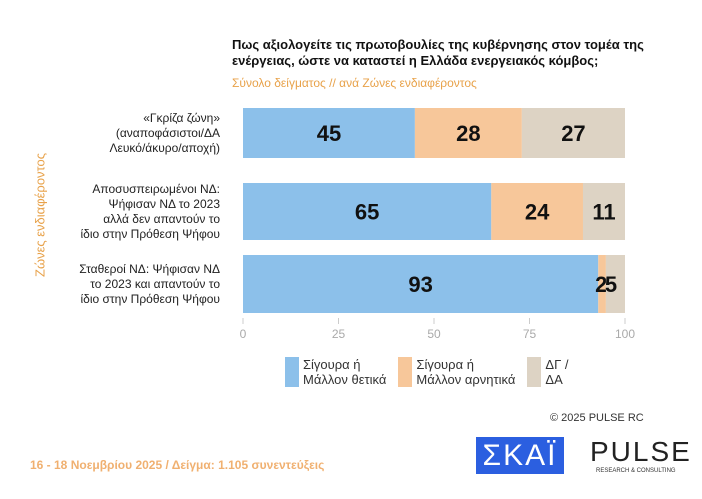 This screenshot has width=702, height=499. Describe the element at coordinates (243, 334) in the screenshot. I see `x-tick-label: 0` at that location.